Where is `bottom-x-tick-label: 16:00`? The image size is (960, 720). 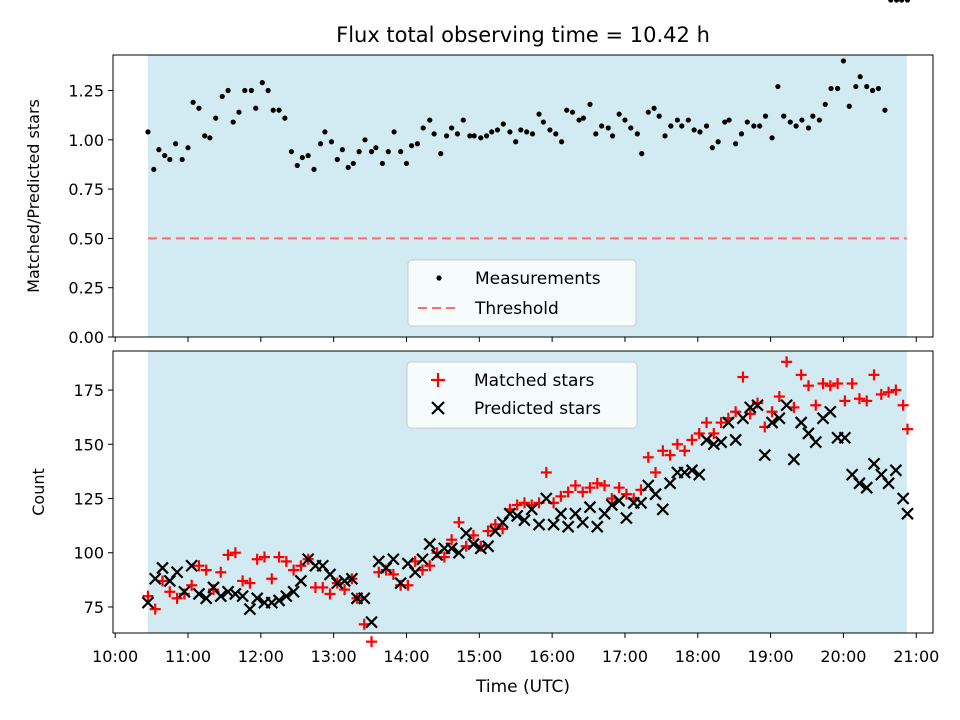 bottom-x-tick-label: 16:00 is located at coordinates (552, 656).